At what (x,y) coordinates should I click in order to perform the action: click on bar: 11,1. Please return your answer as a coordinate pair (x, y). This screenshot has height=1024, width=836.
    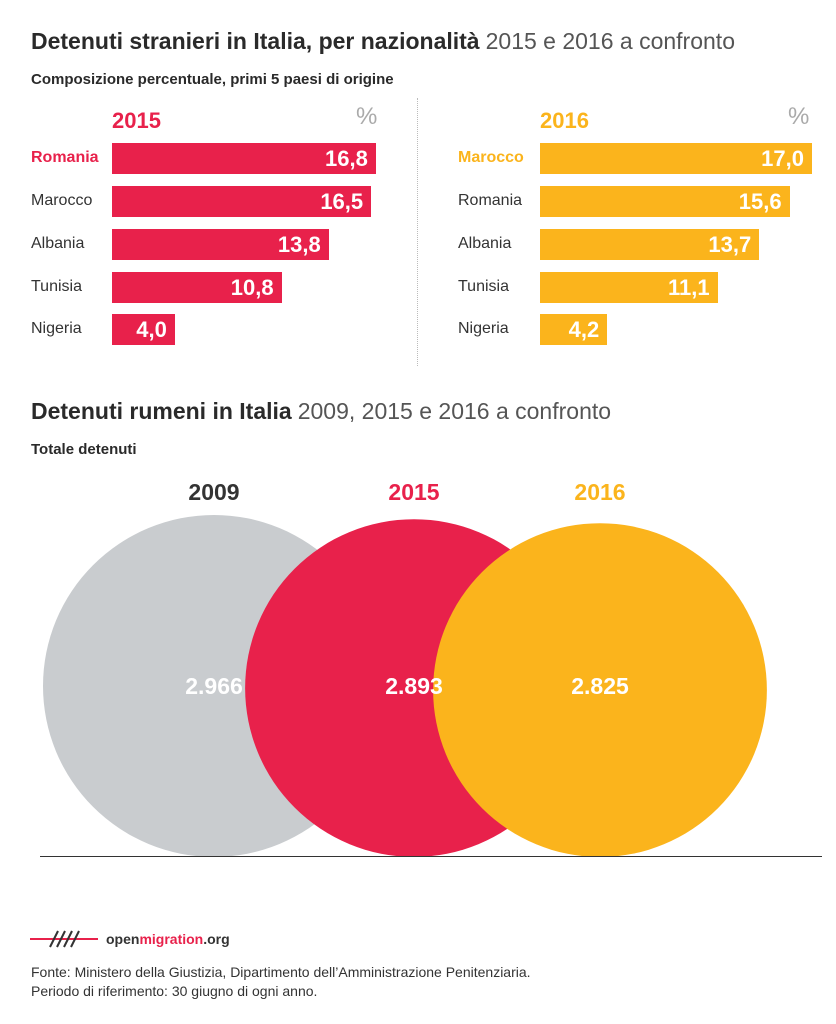
    Looking at the image, I should click on (629, 287).